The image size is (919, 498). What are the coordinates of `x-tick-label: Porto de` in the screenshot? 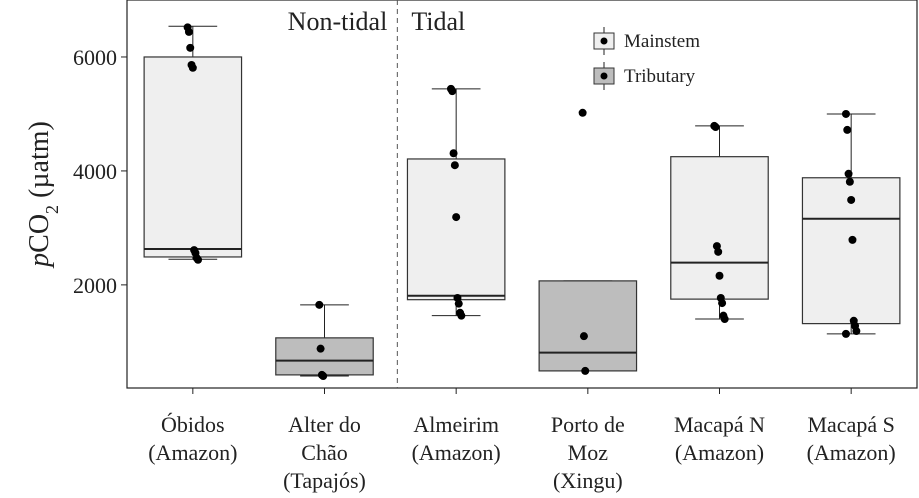 It's located at (588, 424).